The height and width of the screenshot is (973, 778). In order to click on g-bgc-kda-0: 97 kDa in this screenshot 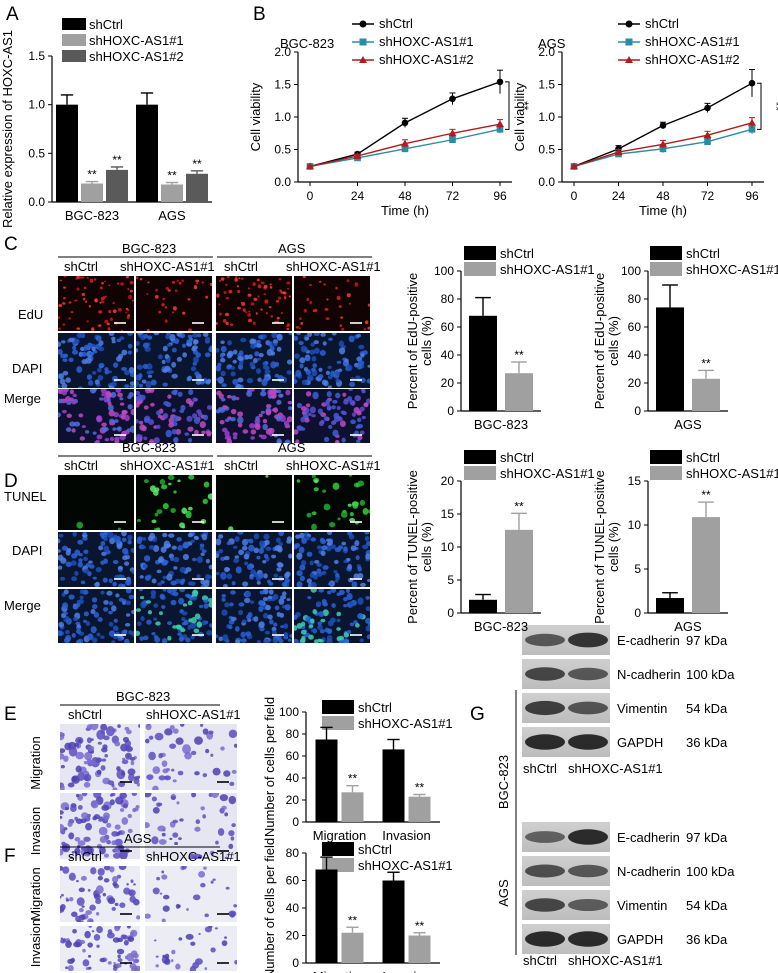, I will do `click(707, 640)`.